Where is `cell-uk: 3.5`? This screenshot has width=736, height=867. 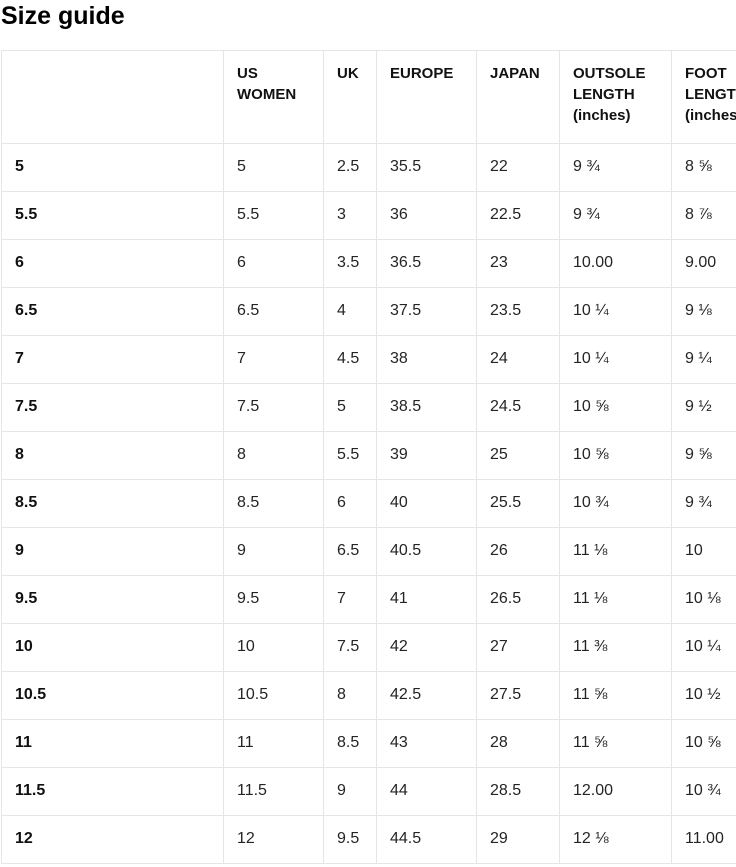
cell-uk: 3.5 is located at coordinates (350, 263).